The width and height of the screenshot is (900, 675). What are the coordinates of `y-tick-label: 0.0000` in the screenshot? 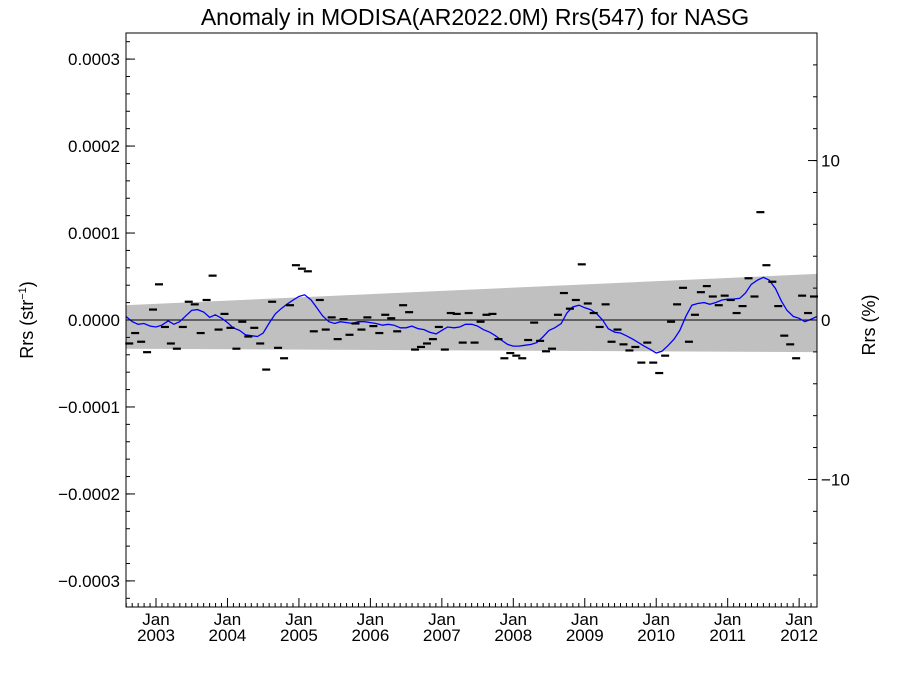 It's located at (94, 320).